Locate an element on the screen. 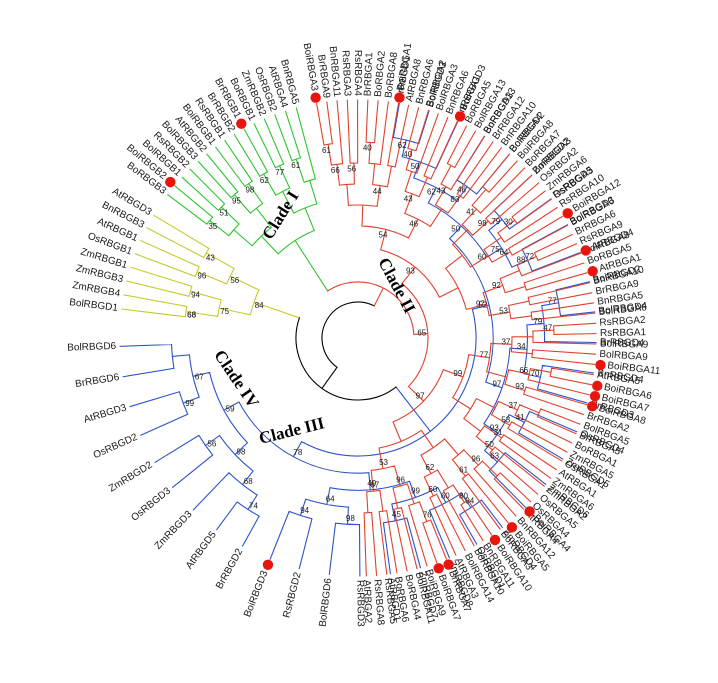 Image resolution: width=718 pixels, height=683 pixels. leaf-label: RsRBGA3 is located at coordinates (346, 73).